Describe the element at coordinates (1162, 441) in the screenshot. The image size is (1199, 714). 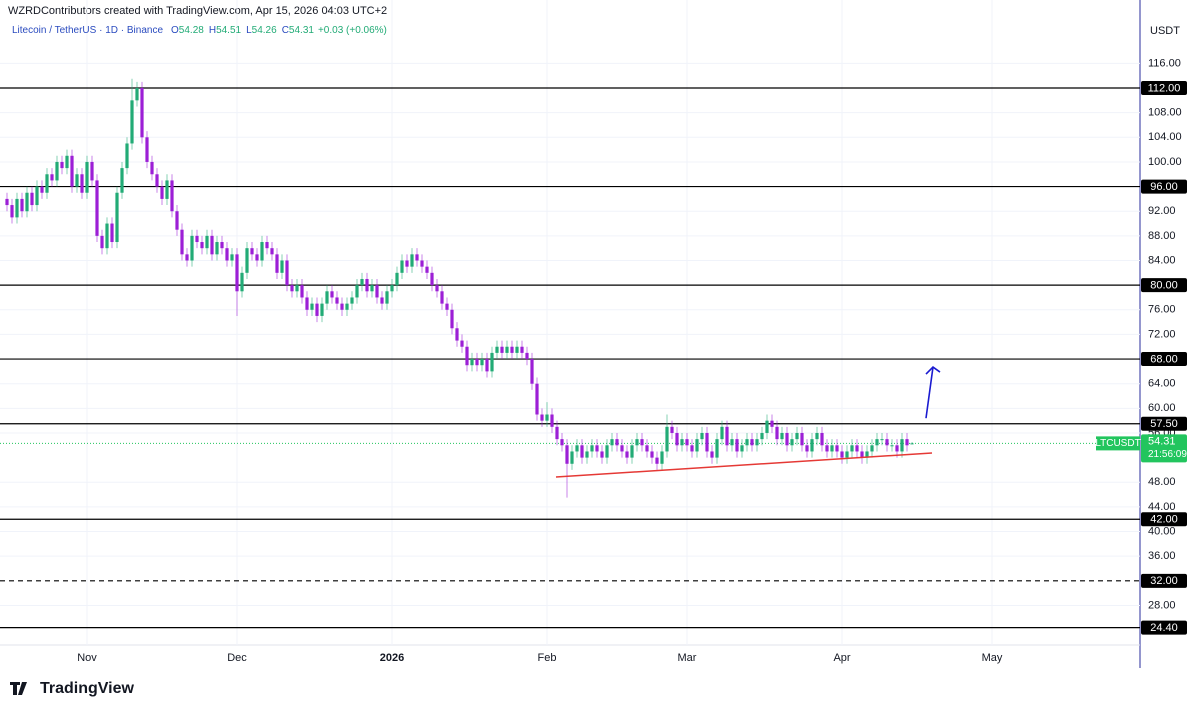
I see `price-label: 54.31` at that location.